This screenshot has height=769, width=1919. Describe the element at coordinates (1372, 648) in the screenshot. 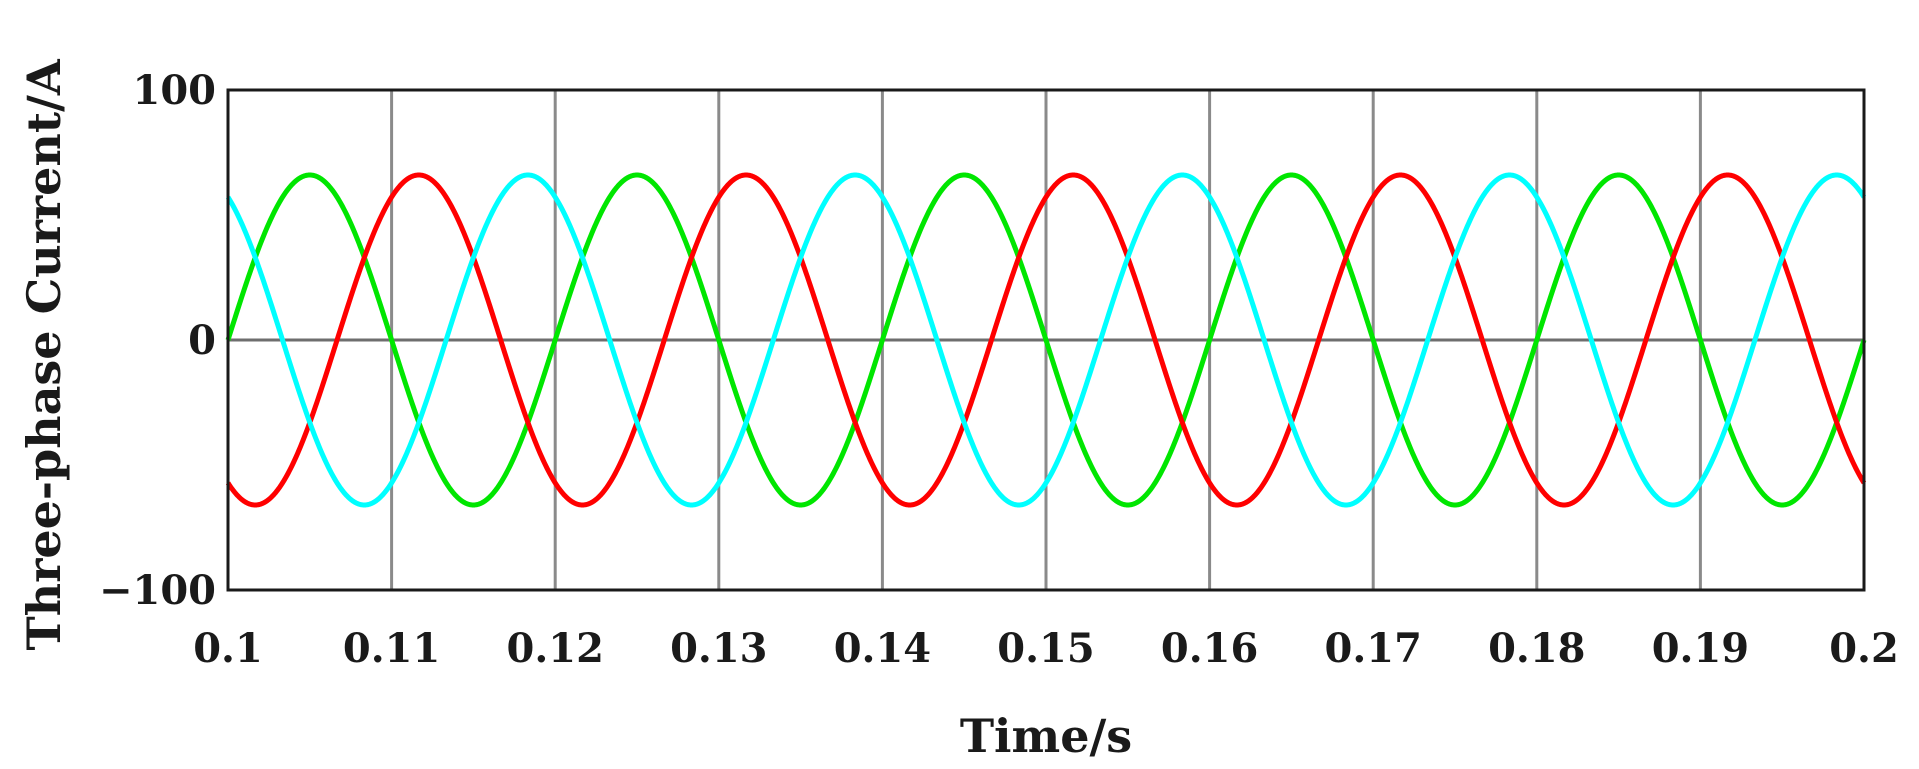

I see `x-tick-label: 0.17` at that location.